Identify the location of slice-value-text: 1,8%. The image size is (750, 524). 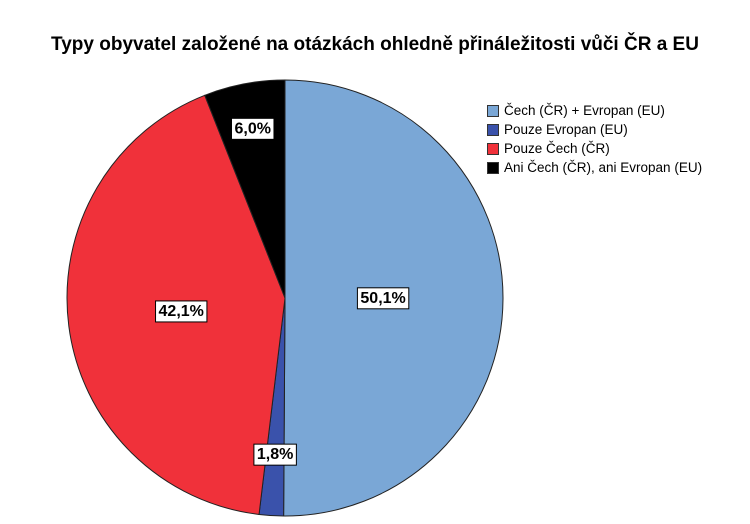
(275, 454).